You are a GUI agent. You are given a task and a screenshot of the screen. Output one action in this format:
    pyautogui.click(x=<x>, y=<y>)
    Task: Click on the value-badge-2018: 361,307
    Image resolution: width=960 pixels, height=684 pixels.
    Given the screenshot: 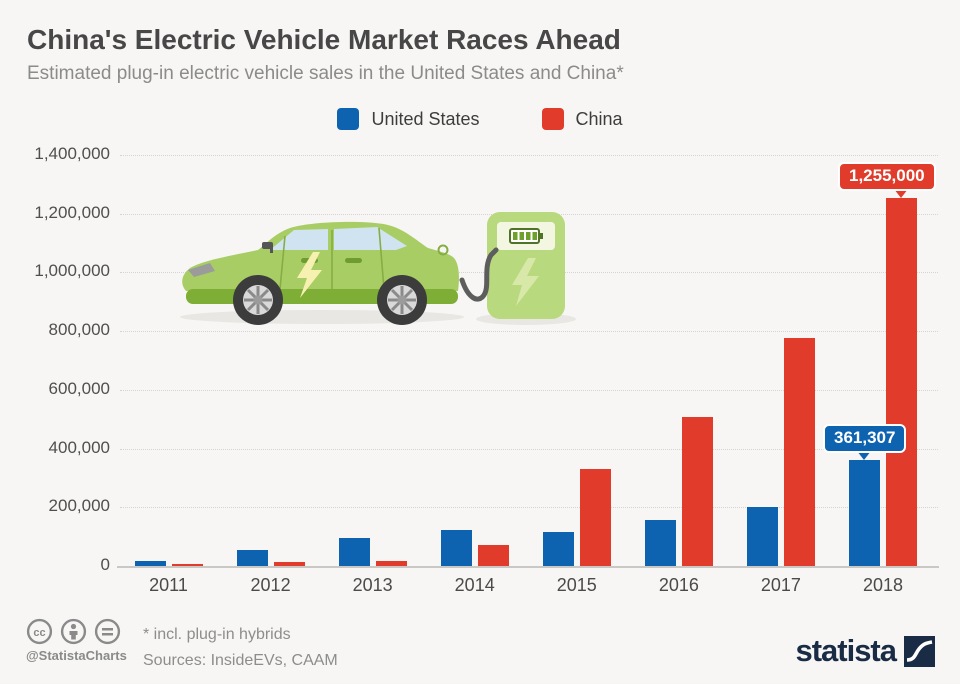 What is the action you would take?
    pyautogui.click(x=864, y=438)
    